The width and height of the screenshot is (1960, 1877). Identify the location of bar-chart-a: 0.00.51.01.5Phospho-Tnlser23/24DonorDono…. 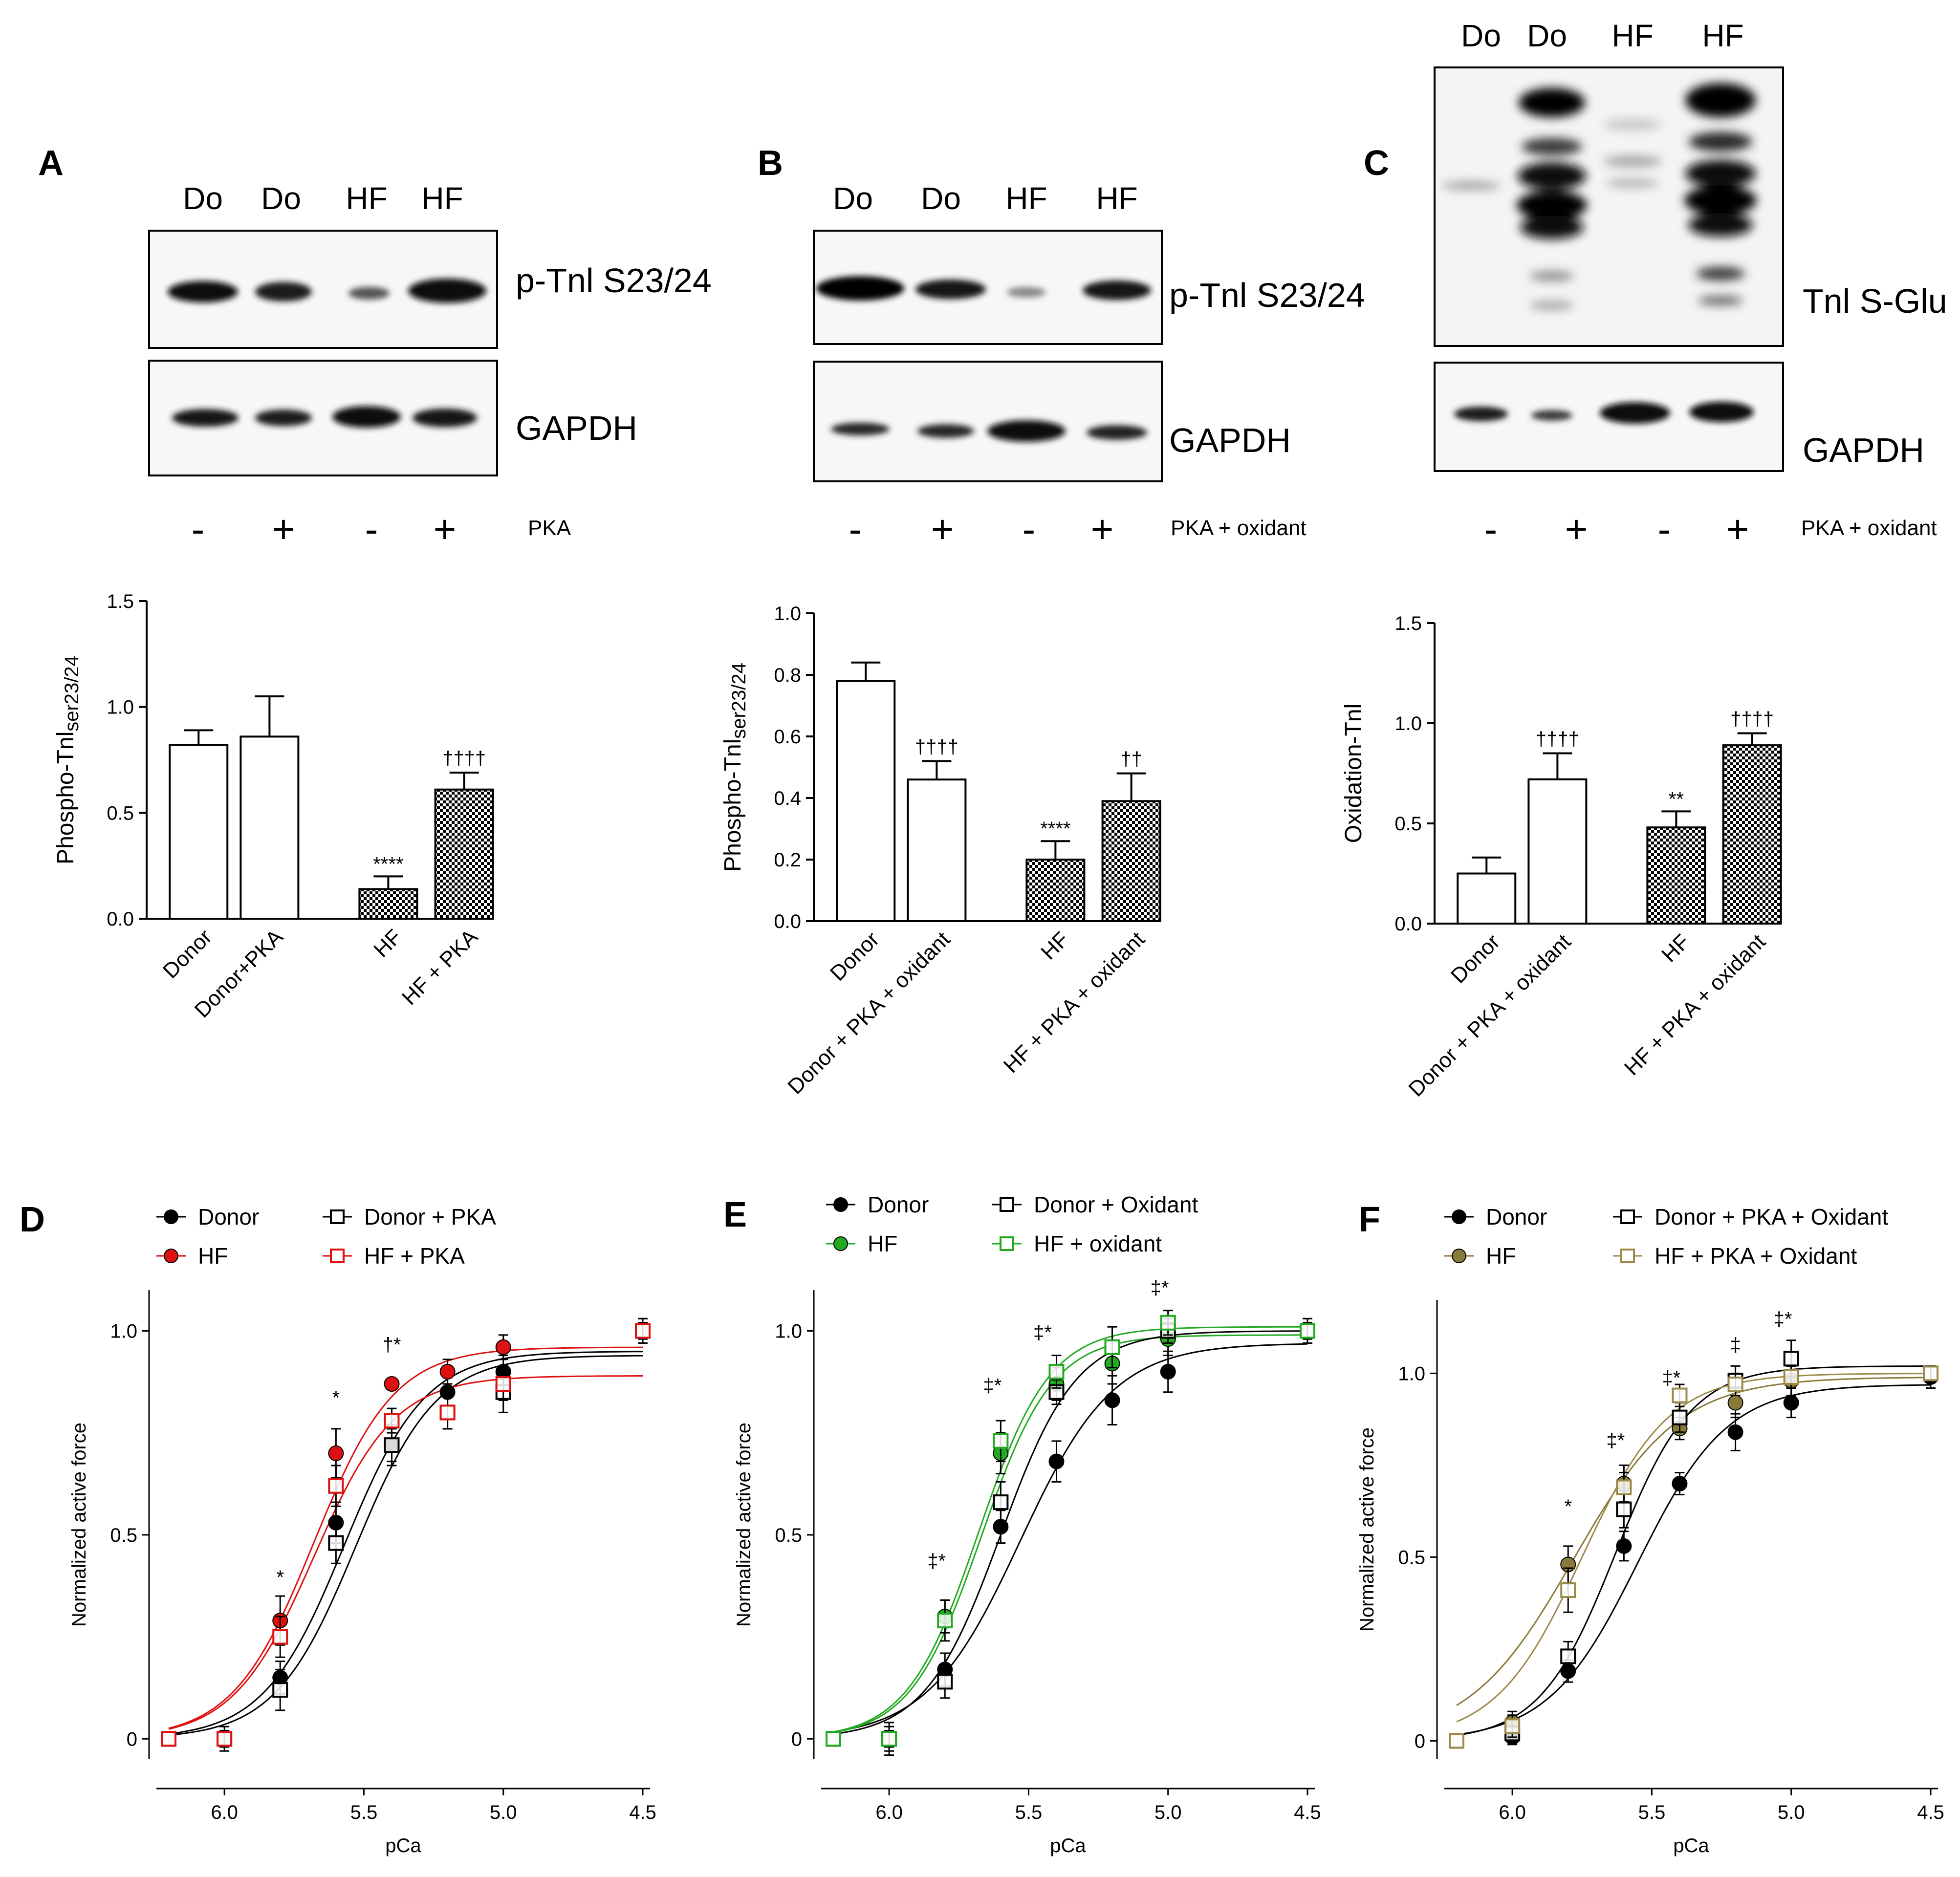
(273, 806).